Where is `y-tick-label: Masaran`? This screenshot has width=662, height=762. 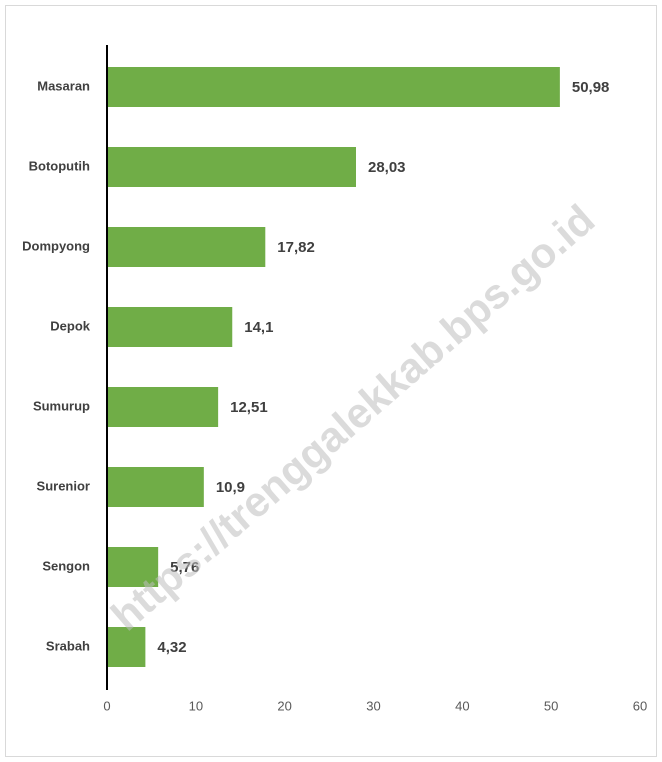
y-tick-label: Masaran is located at coordinates (63, 85).